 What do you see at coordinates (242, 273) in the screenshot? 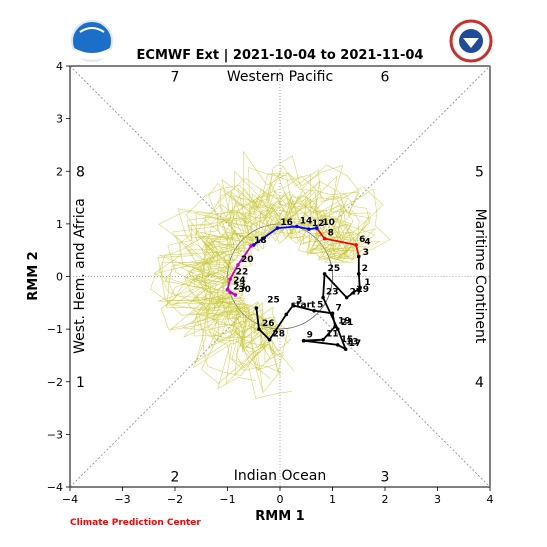
I see `day-label: 22` at bounding box center [242, 273].